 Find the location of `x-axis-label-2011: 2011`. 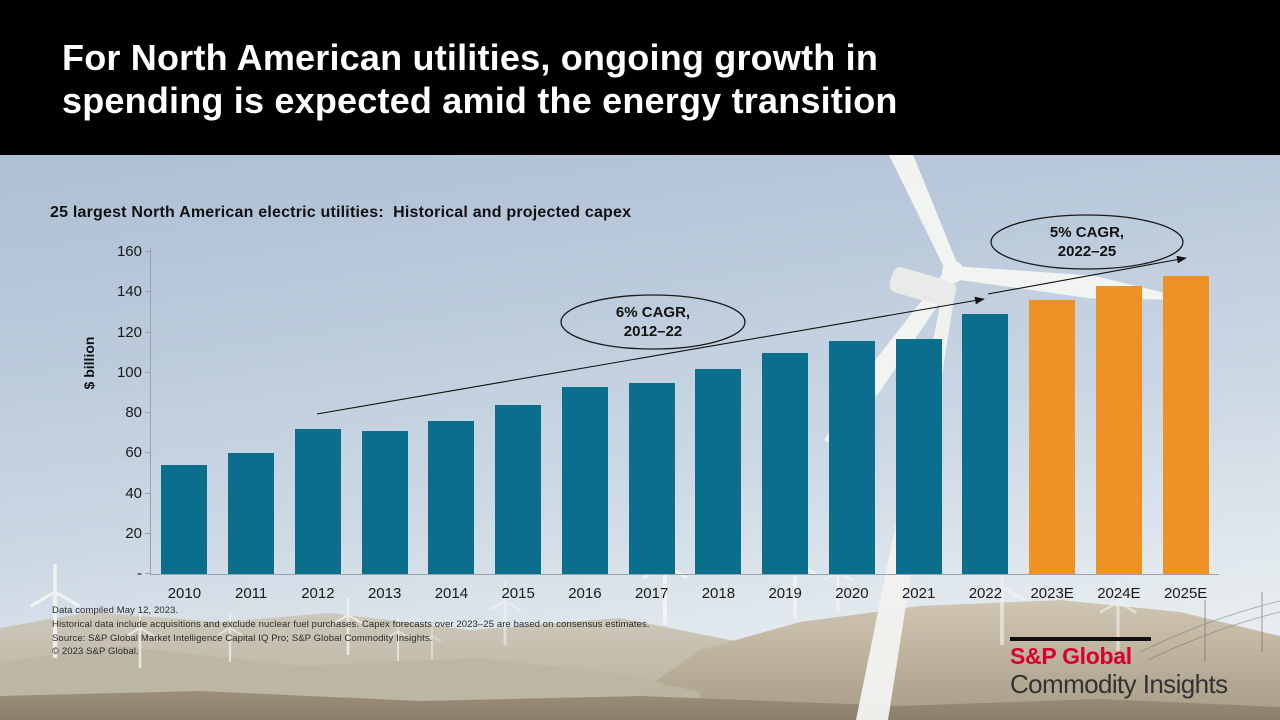

x-axis-label-2011: 2011 is located at coordinates (251, 593).